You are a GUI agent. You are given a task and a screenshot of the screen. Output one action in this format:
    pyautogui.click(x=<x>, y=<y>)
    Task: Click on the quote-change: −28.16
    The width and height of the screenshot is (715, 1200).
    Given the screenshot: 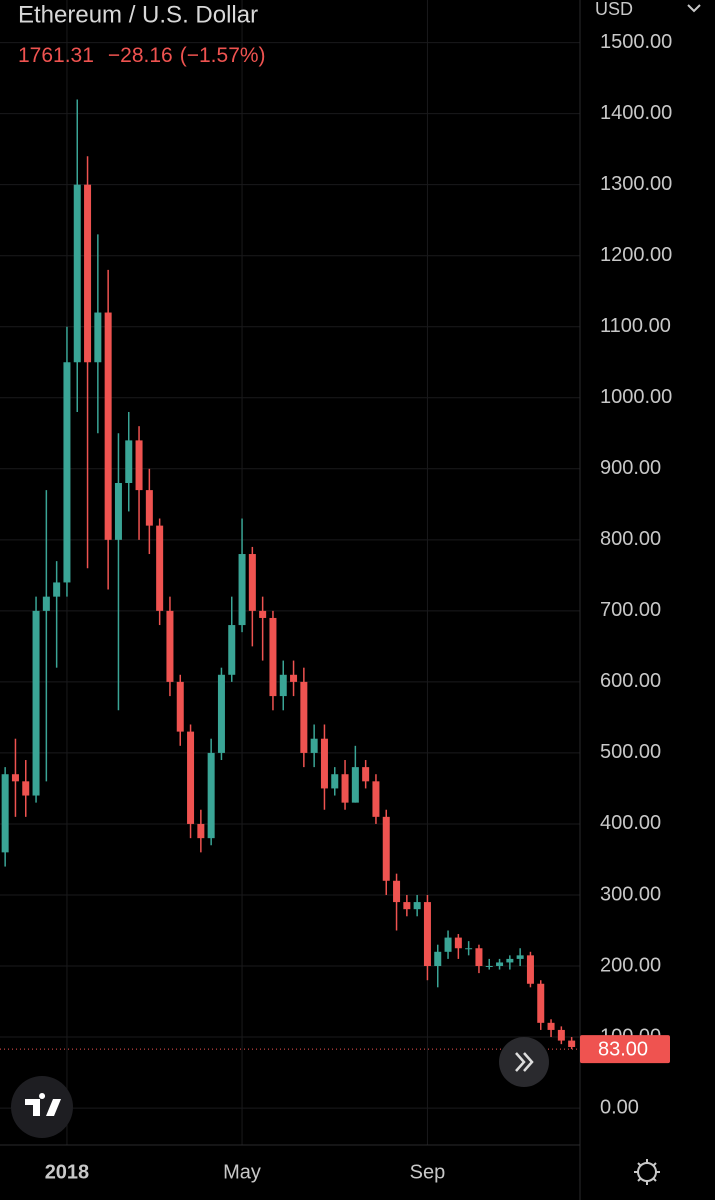 What is the action you would take?
    pyautogui.click(x=140, y=55)
    